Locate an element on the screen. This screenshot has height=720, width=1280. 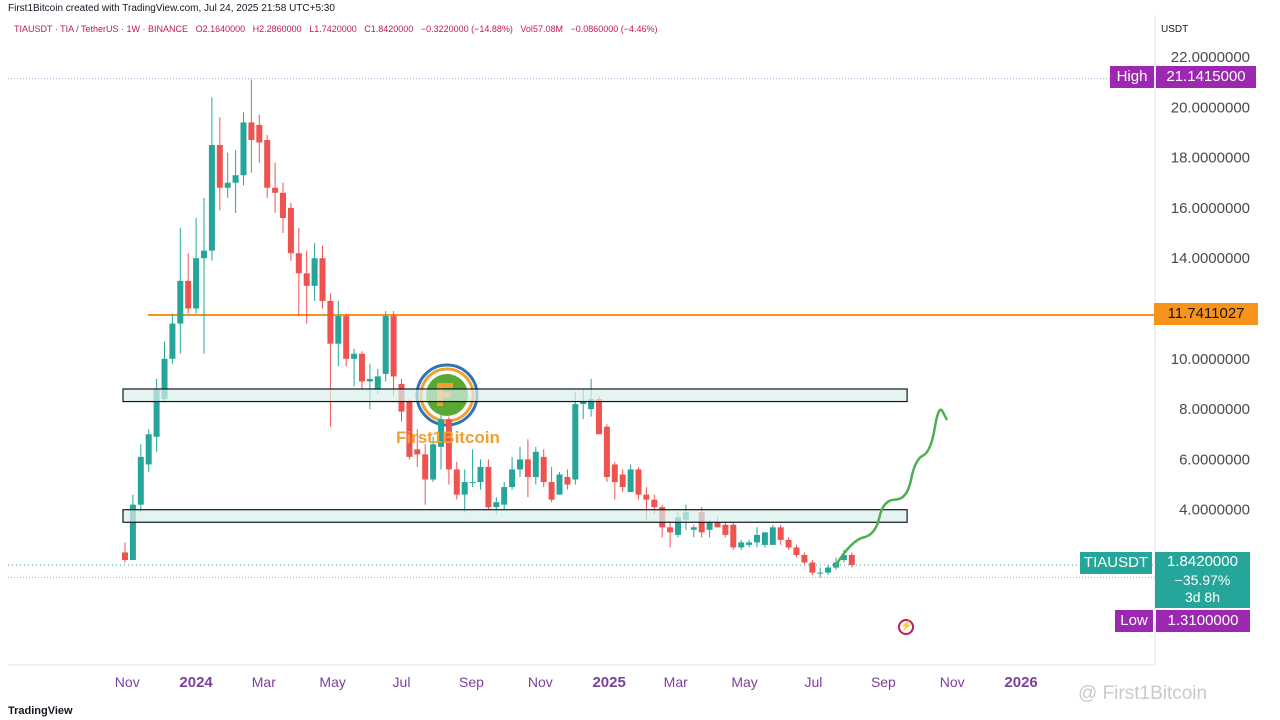
low-value-tag: 1.3100000 is located at coordinates (1203, 621).